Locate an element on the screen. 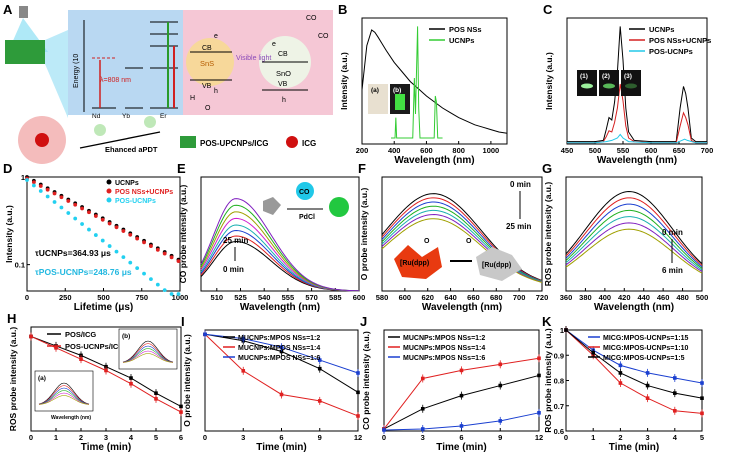 The image size is (735, 459). icg-legend-icon is located at coordinates (292, 142).